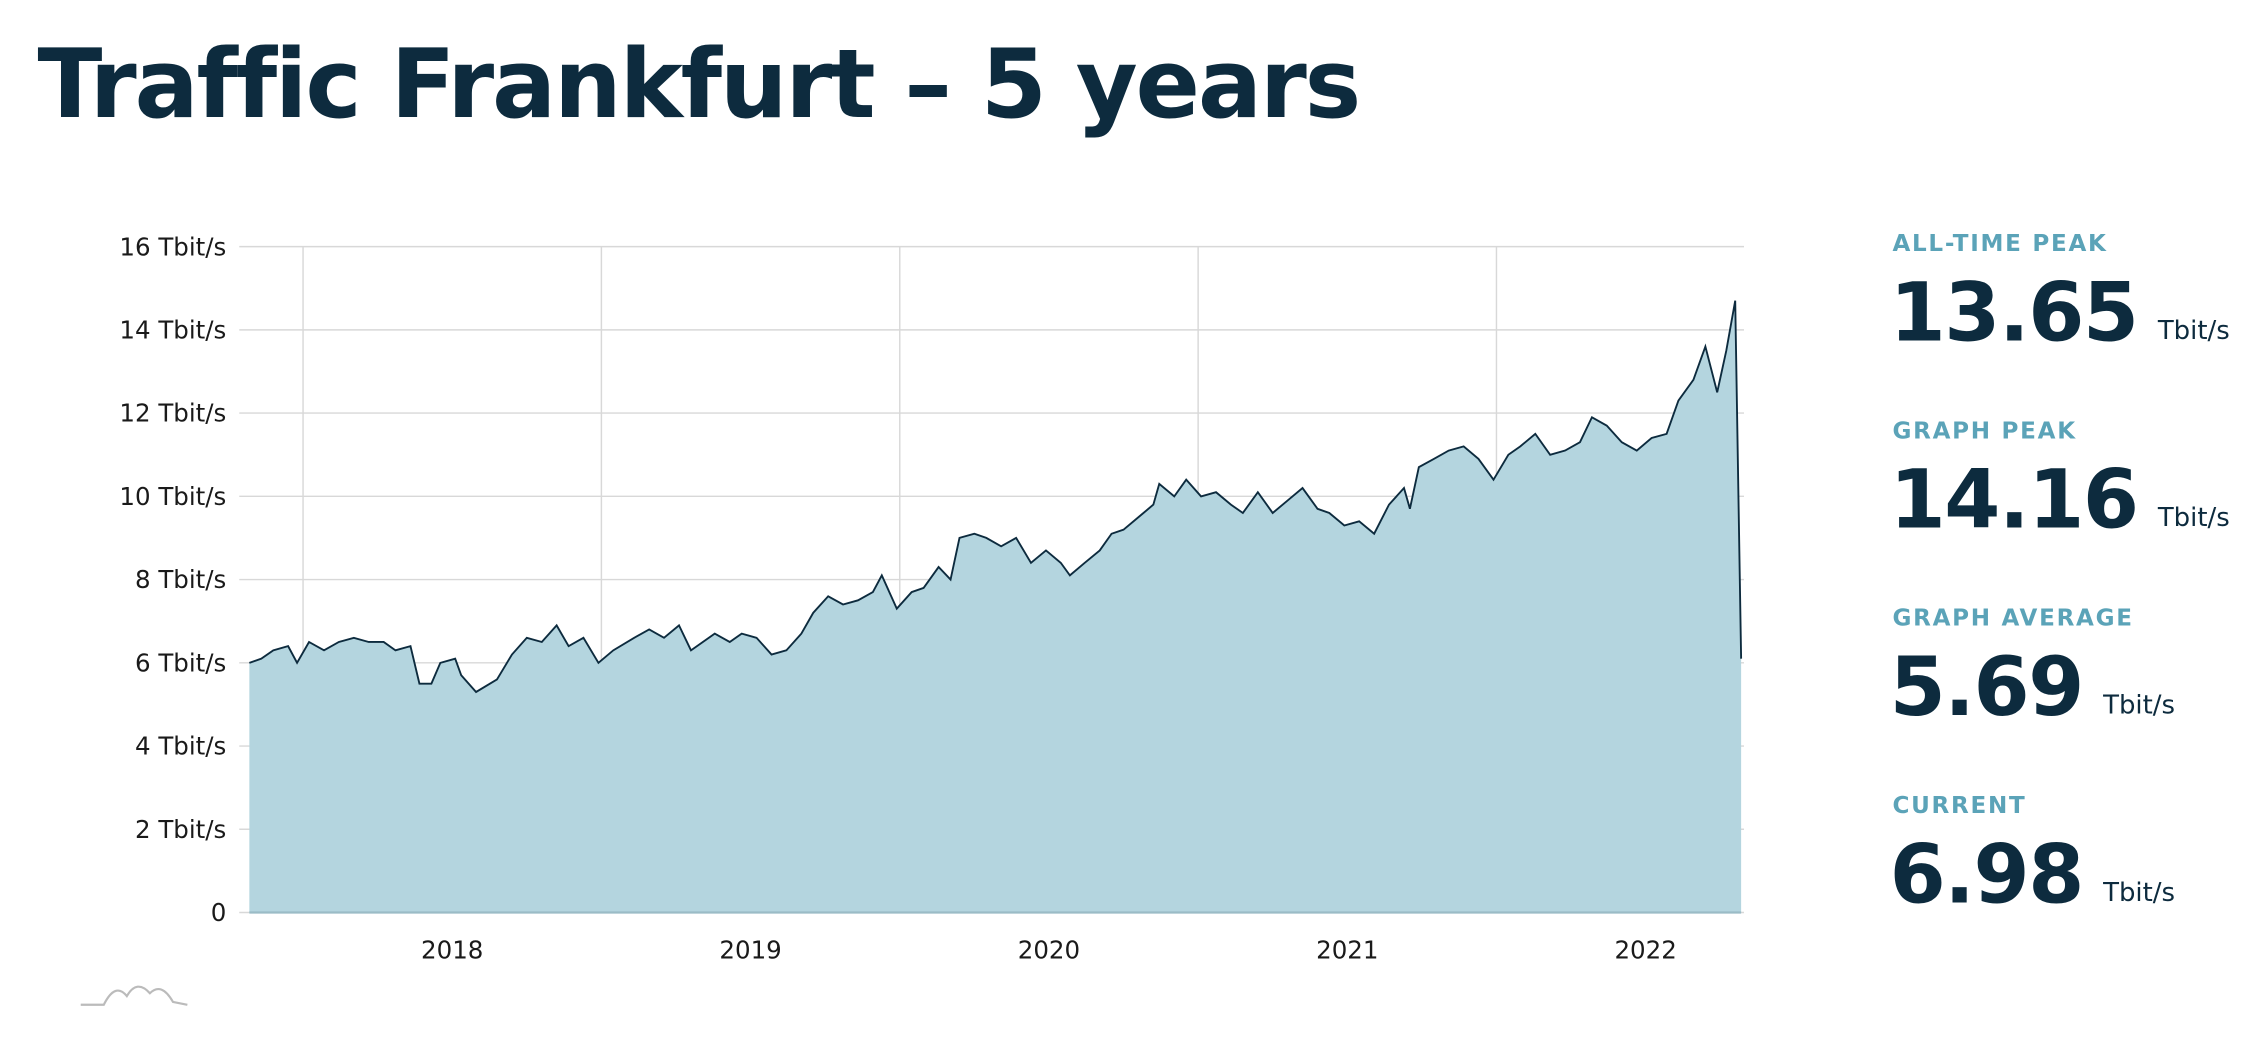 This screenshot has width=2260, height=1064. What do you see at coordinates (1645, 950) in the screenshot?
I see `x-tick-label: 2022` at bounding box center [1645, 950].